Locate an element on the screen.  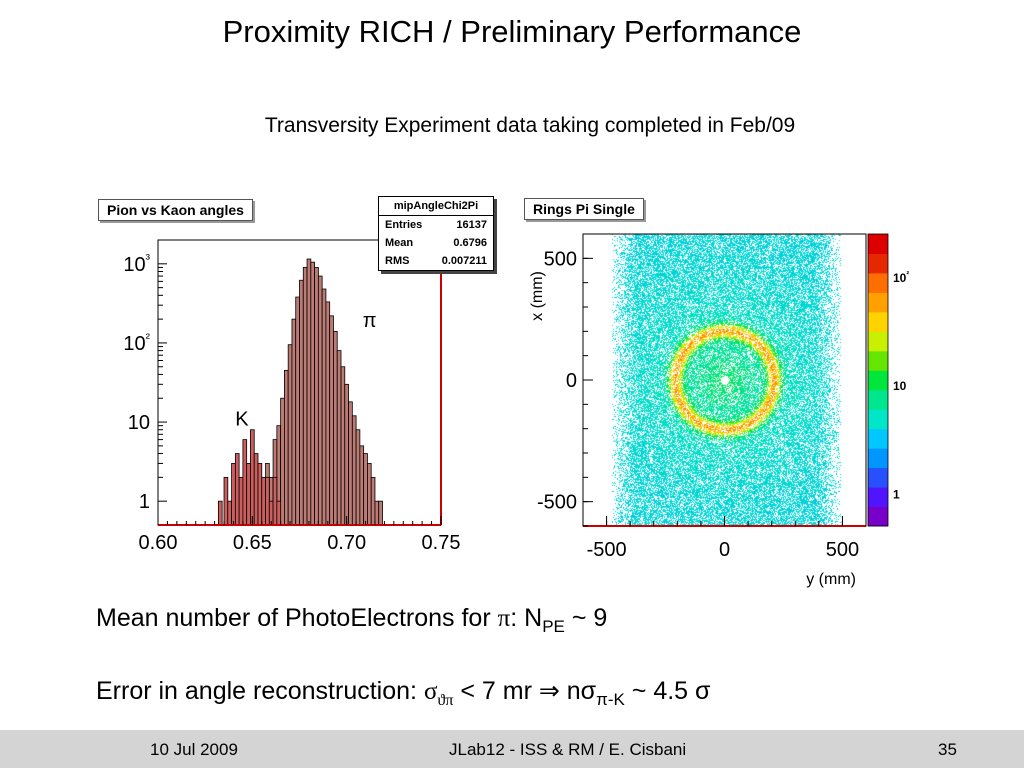
bullet2-text: Error in angle reconstruction: is located at coordinates (260, 691).